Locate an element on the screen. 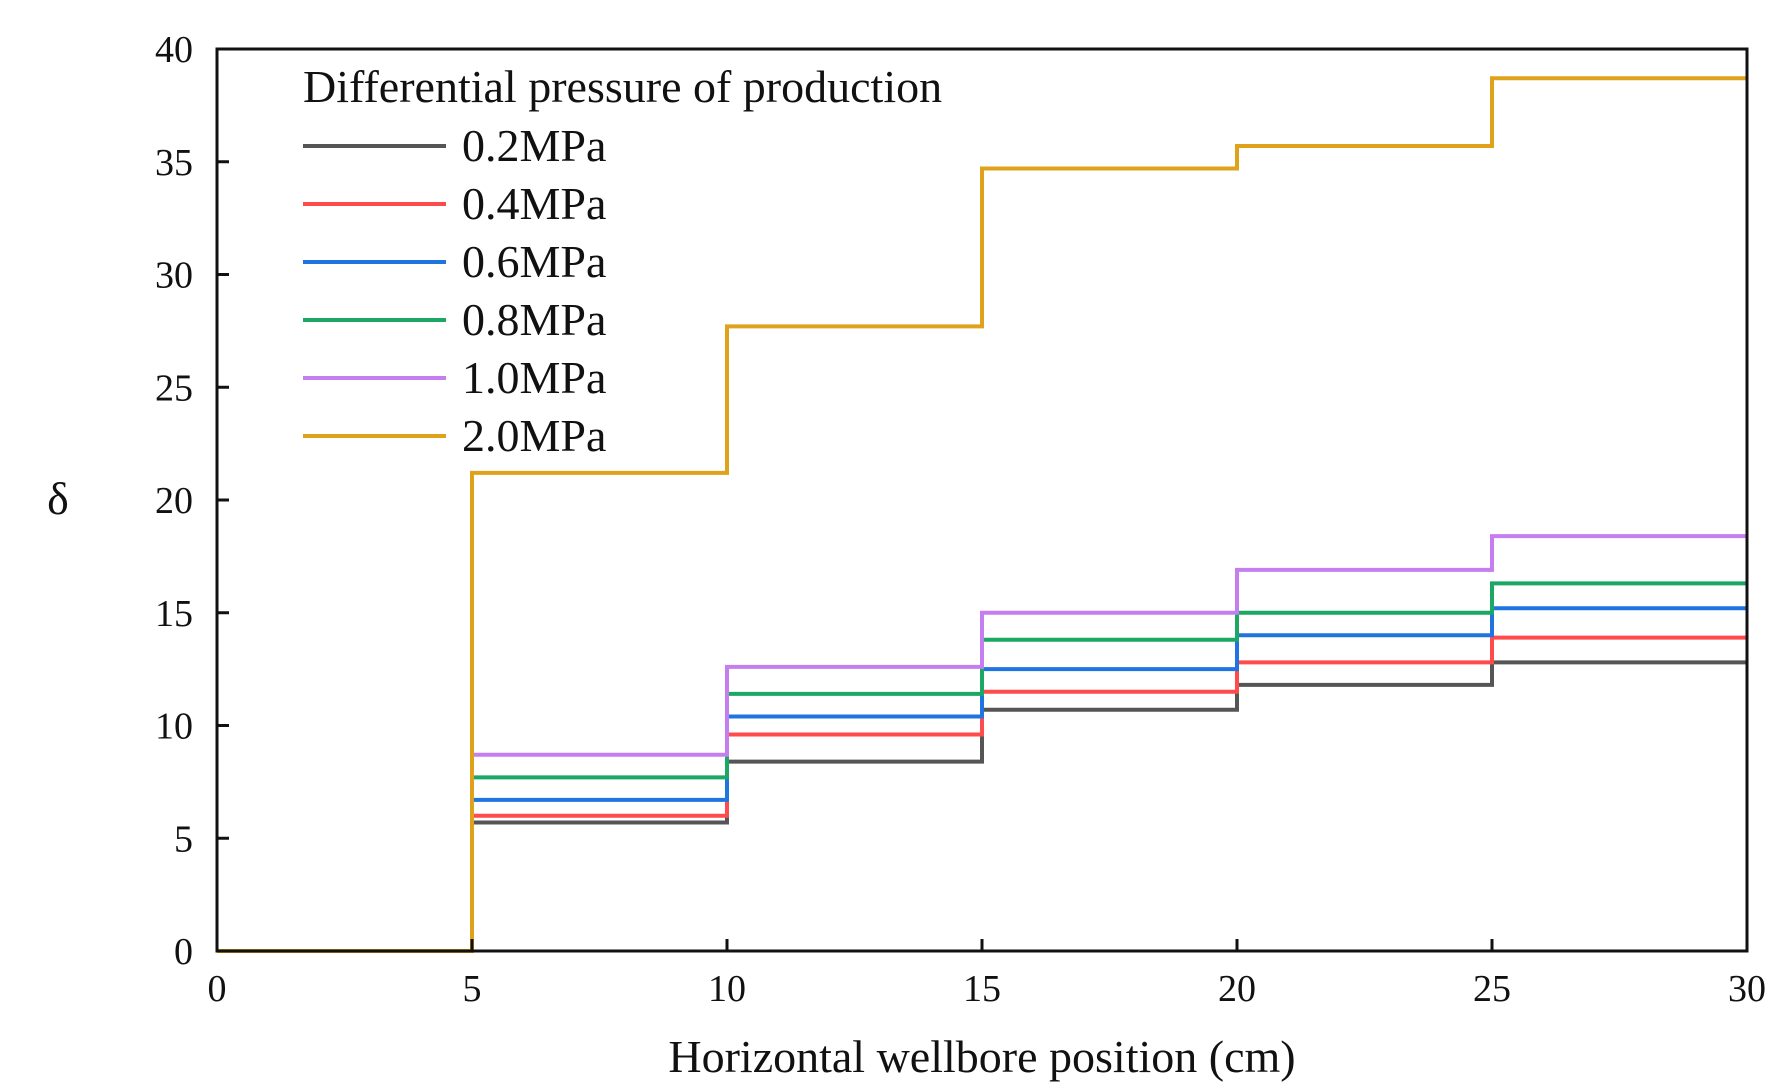  y-tick-label: 35 is located at coordinates (174, 163).